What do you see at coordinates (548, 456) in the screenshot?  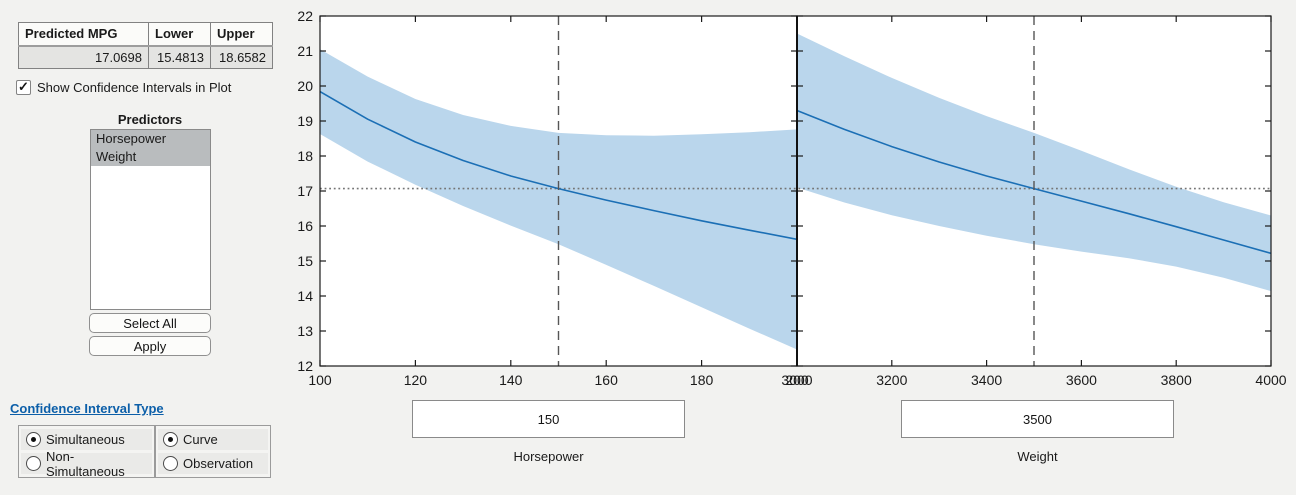 I see `horsepower-axis-label: Horsepower` at bounding box center [548, 456].